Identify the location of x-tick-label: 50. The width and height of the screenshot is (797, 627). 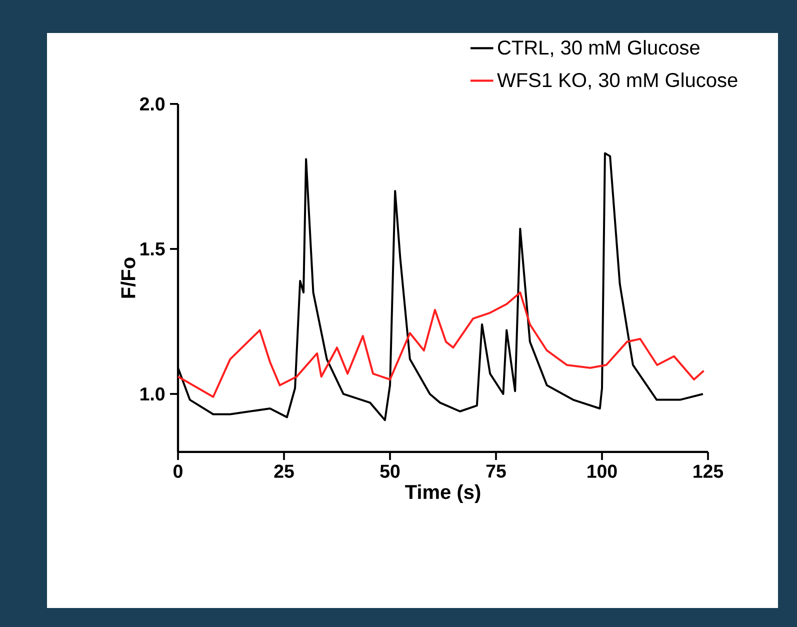
(390, 471).